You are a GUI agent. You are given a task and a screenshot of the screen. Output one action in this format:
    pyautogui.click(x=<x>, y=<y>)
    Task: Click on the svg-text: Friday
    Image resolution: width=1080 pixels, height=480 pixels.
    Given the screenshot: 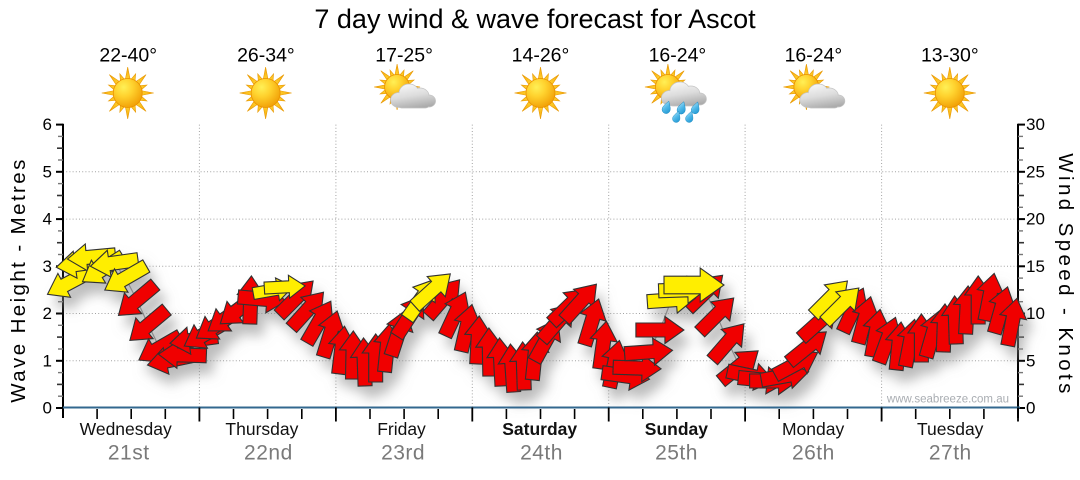 What is the action you would take?
    pyautogui.click(x=401, y=429)
    